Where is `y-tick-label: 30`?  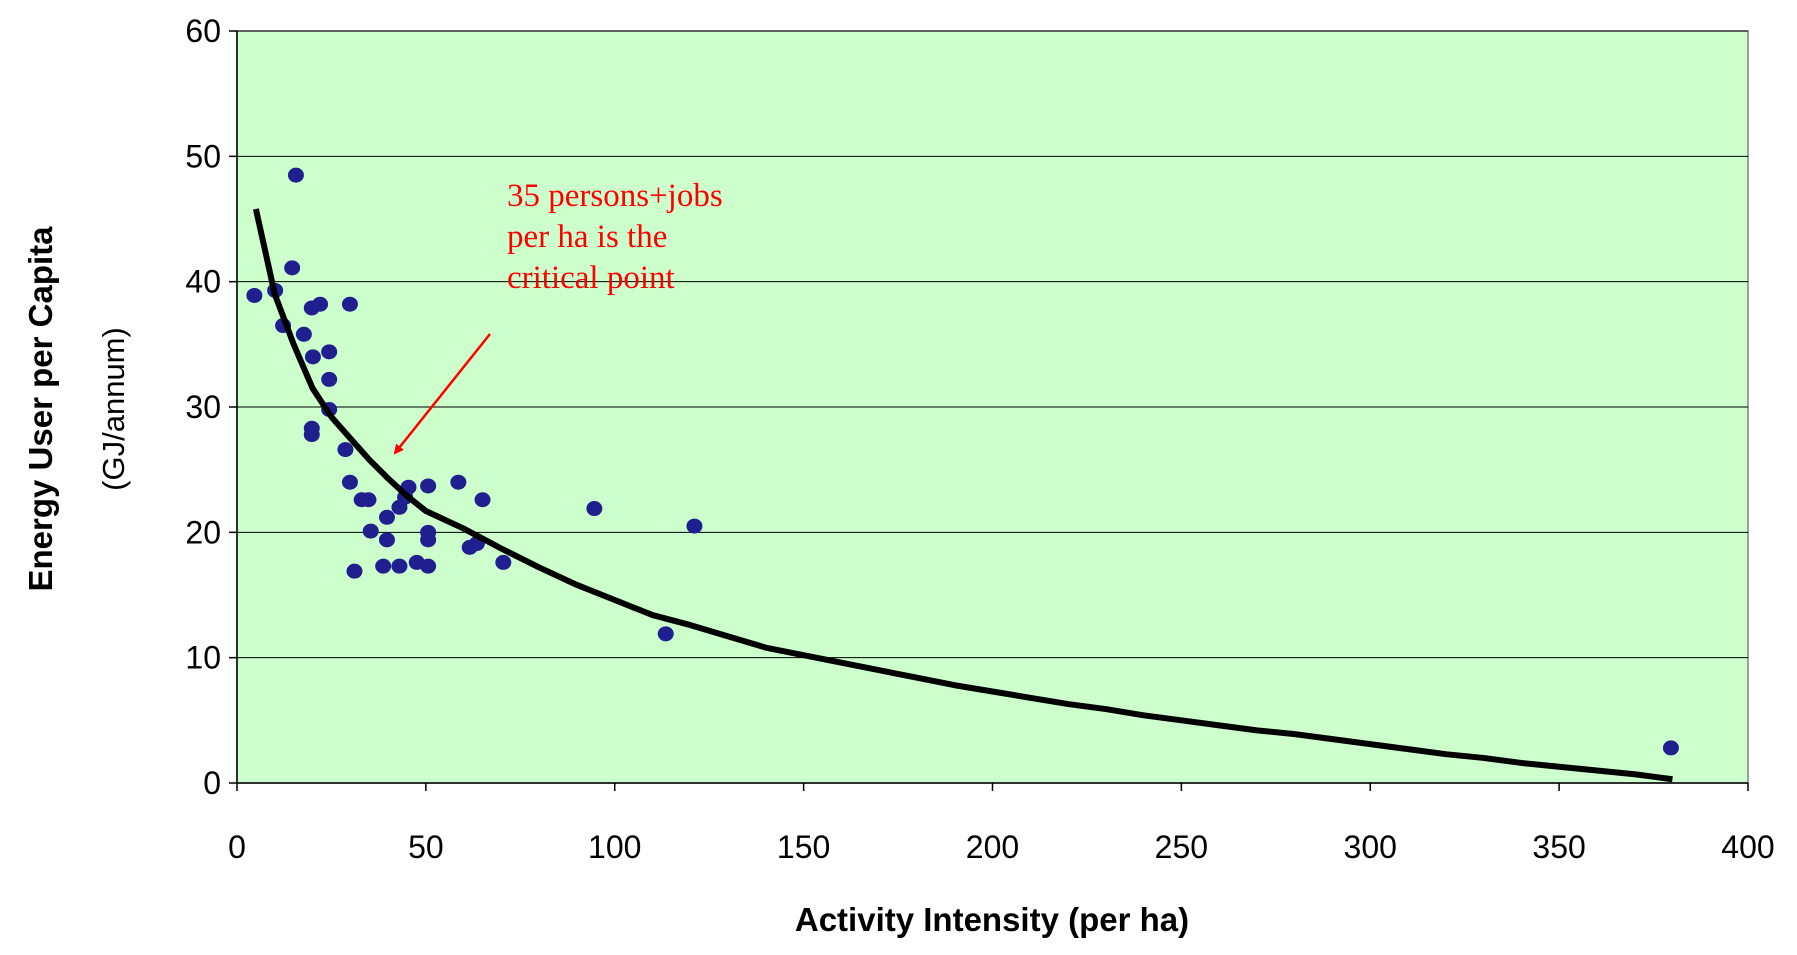 y-tick-label: 30 is located at coordinates (203, 407).